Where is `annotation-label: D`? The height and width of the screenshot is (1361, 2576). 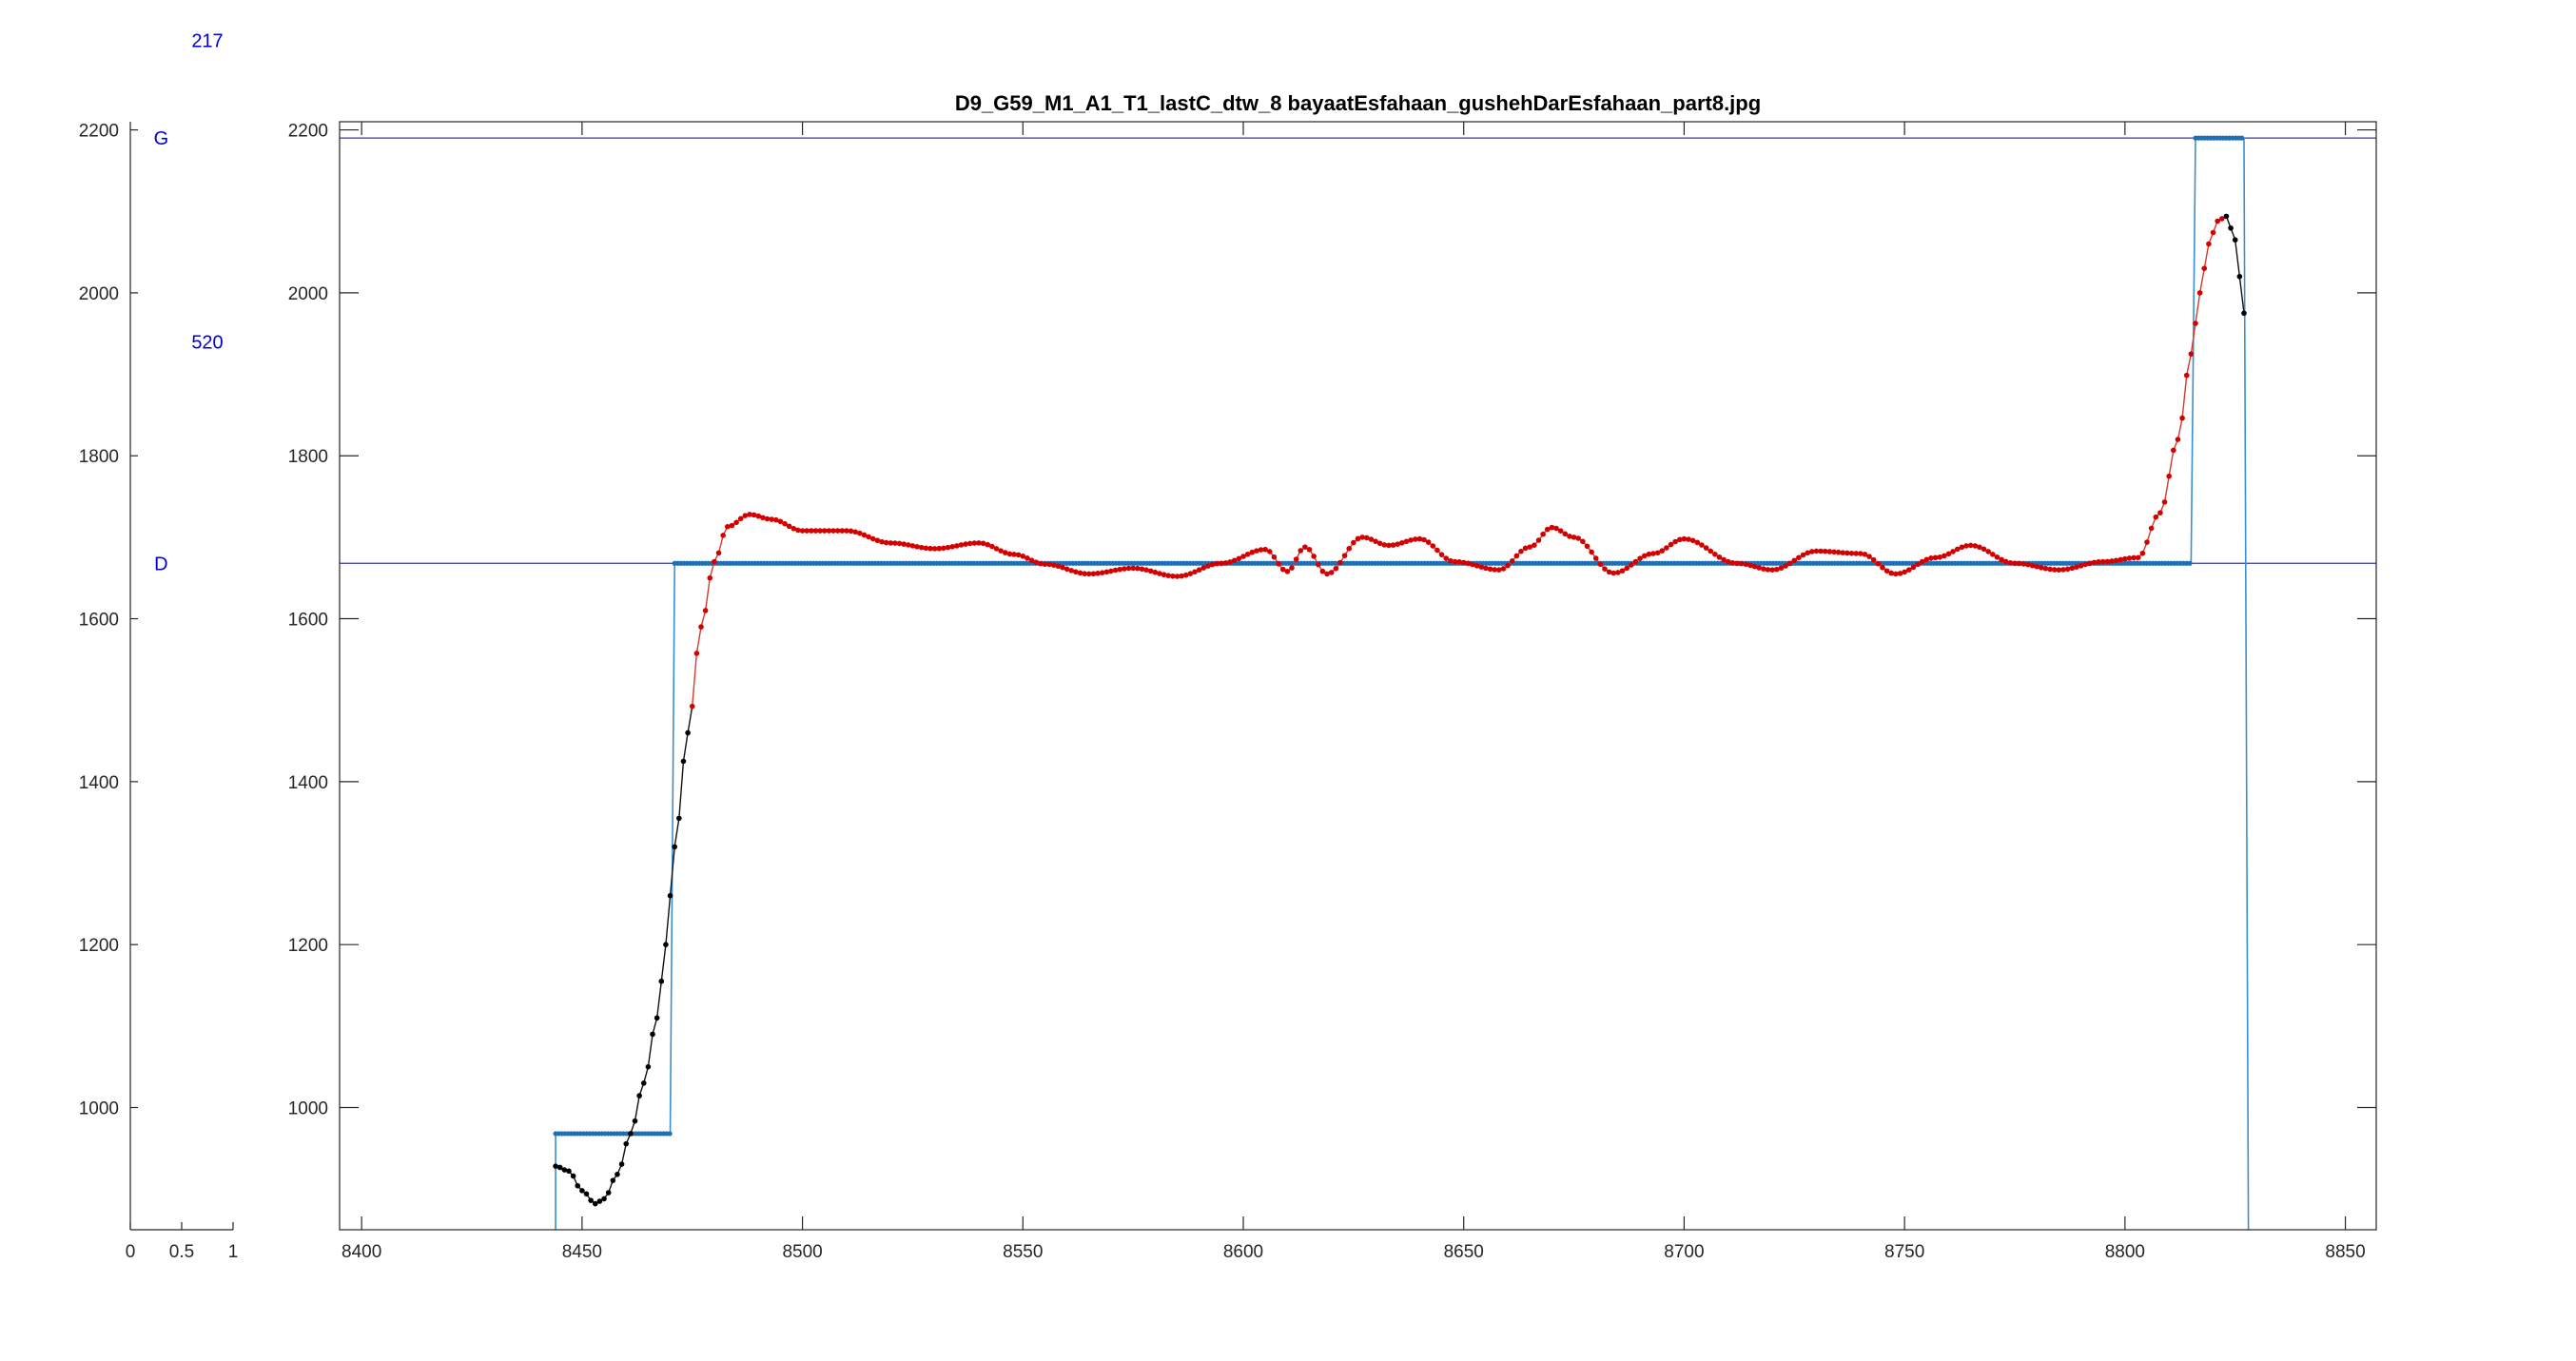
annotation-label: D is located at coordinates (160, 564).